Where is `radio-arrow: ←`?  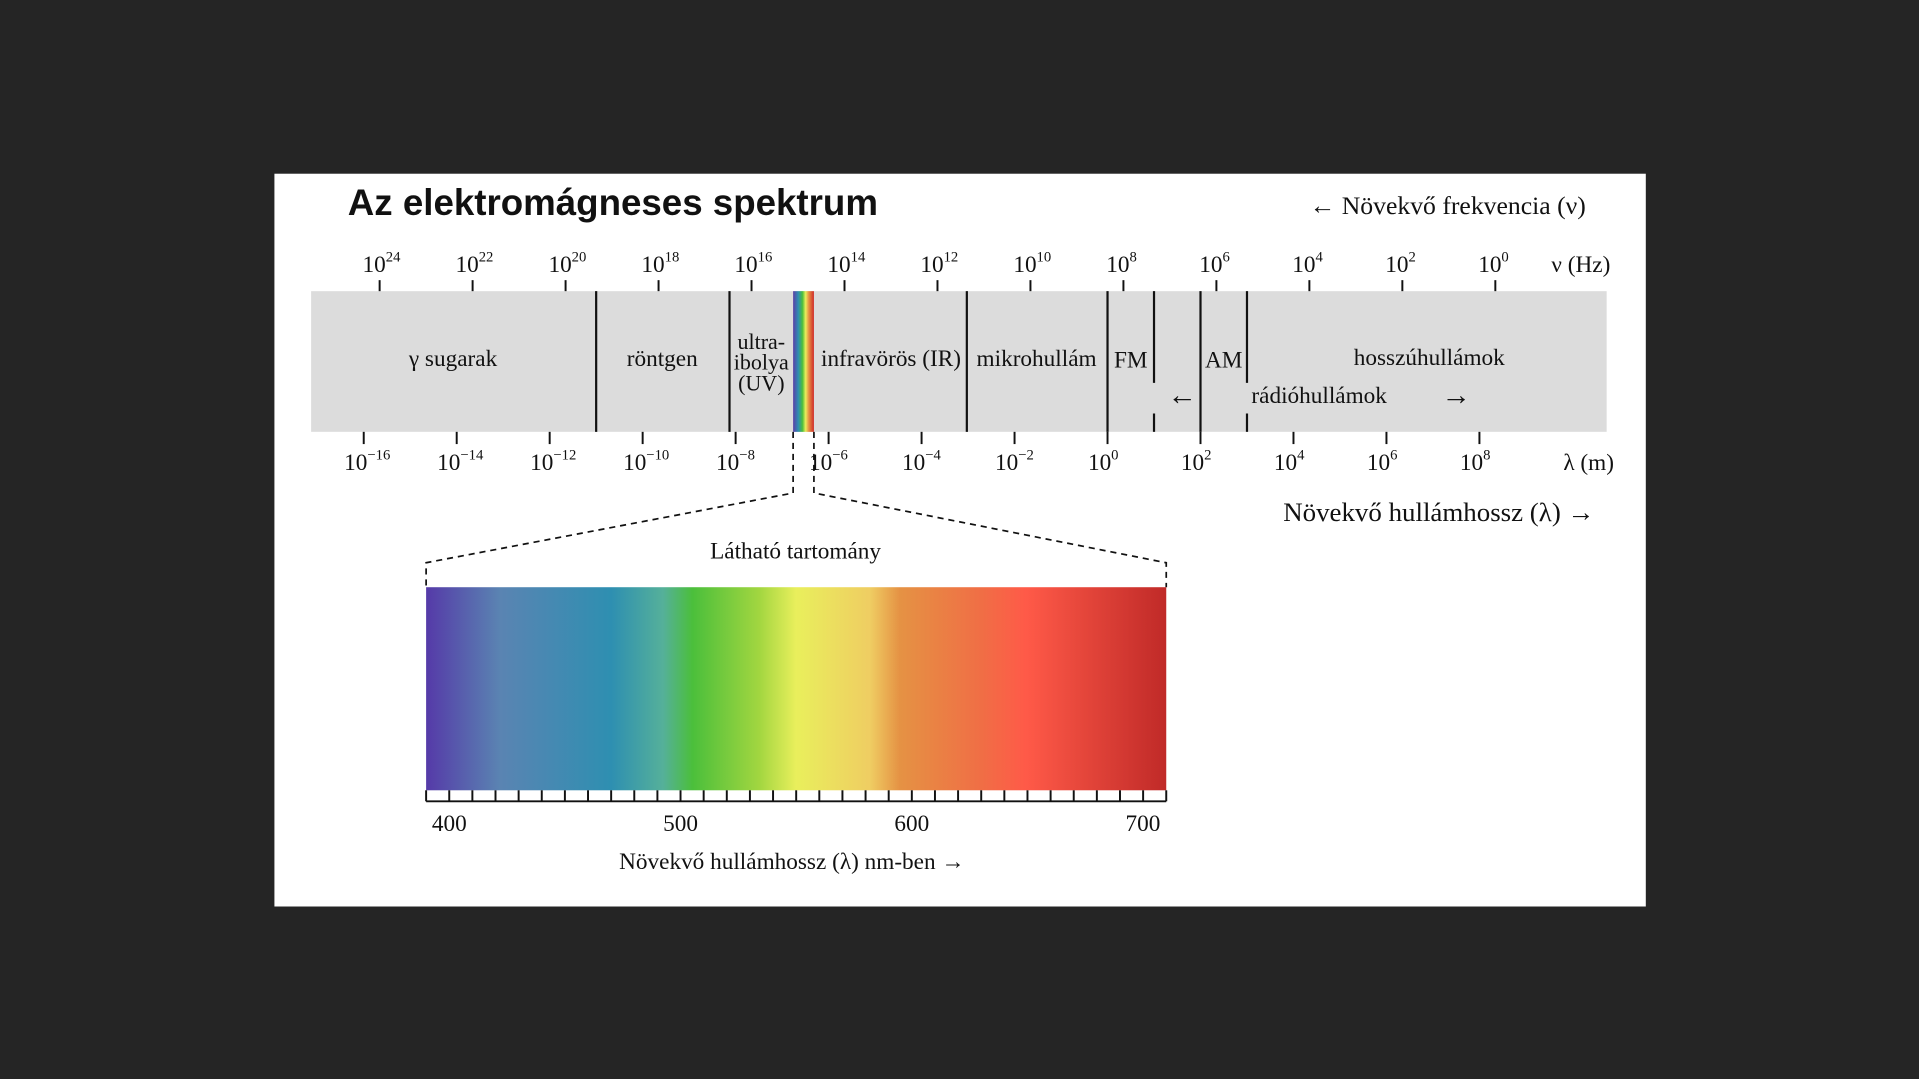 radio-arrow: ← is located at coordinates (1181, 395).